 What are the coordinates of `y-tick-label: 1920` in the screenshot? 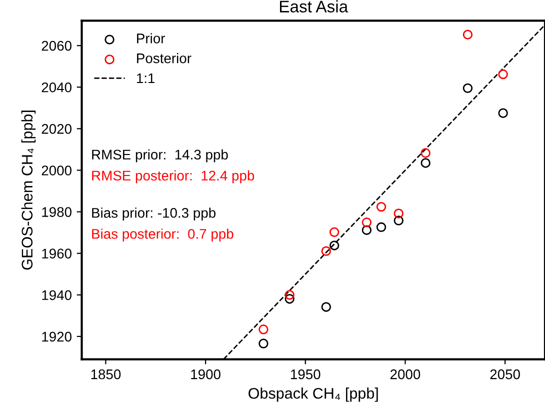 It's located at (57, 337).